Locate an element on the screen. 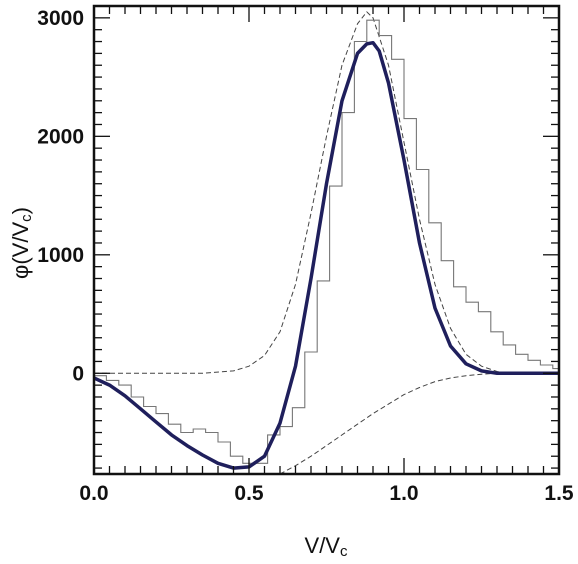 This screenshot has width=578, height=564. x-tick-label: 1.0 is located at coordinates (403, 493).